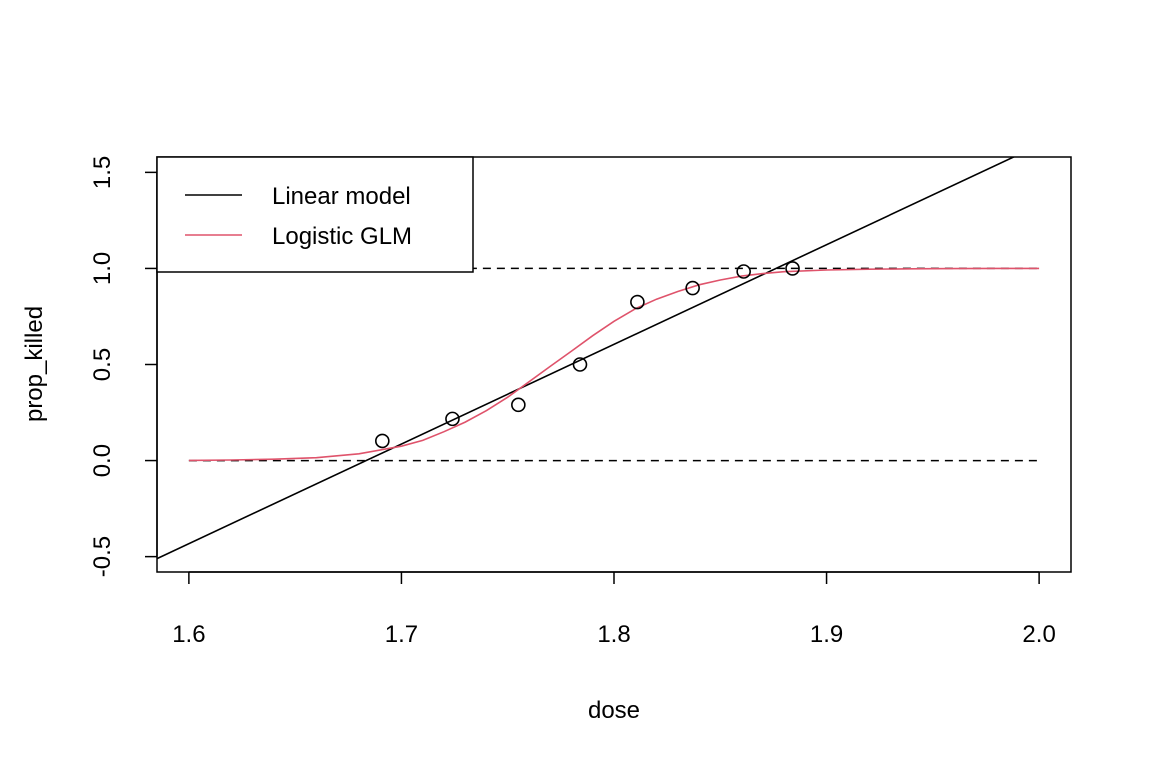 Image resolution: width=1152 pixels, height=768 pixels. I want to click on x-tick-label-1: 1.7, so click(401, 634).